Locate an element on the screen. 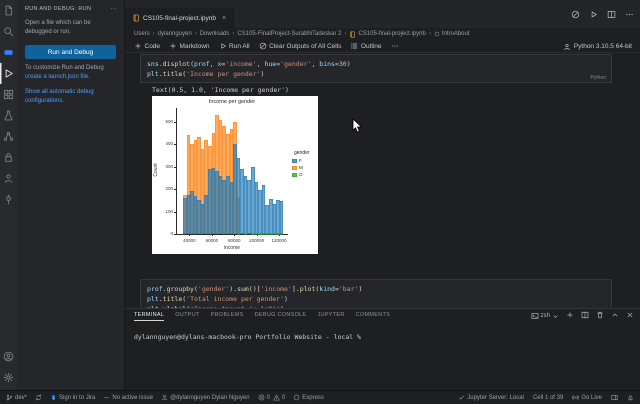 This screenshot has width=640, height=404. active-issue-status-item: No active issue is located at coordinates (128, 397).